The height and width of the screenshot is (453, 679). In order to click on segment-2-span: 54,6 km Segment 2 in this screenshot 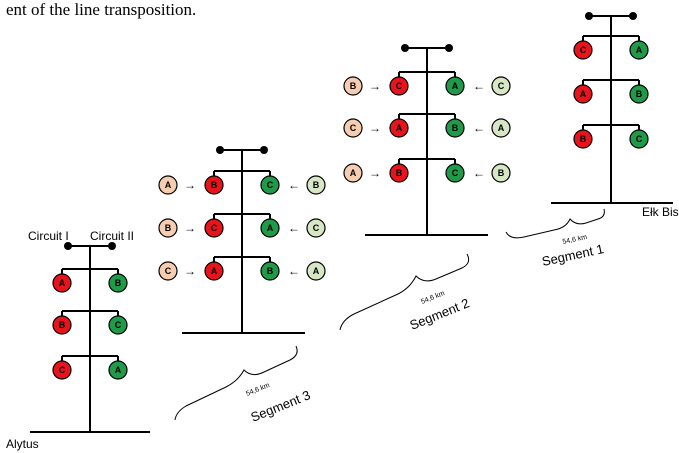, I will do `click(405, 293)`.